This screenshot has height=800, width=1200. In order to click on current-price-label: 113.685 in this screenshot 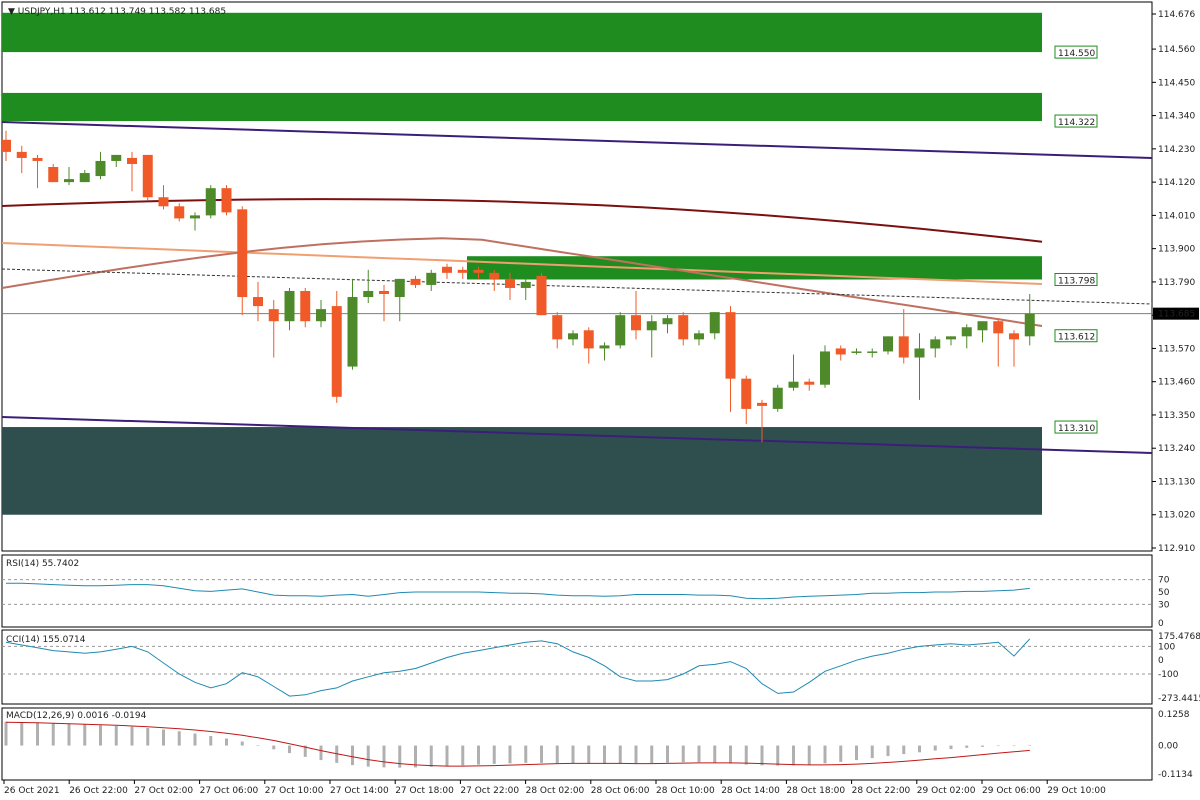, I will do `click(1176, 315)`.